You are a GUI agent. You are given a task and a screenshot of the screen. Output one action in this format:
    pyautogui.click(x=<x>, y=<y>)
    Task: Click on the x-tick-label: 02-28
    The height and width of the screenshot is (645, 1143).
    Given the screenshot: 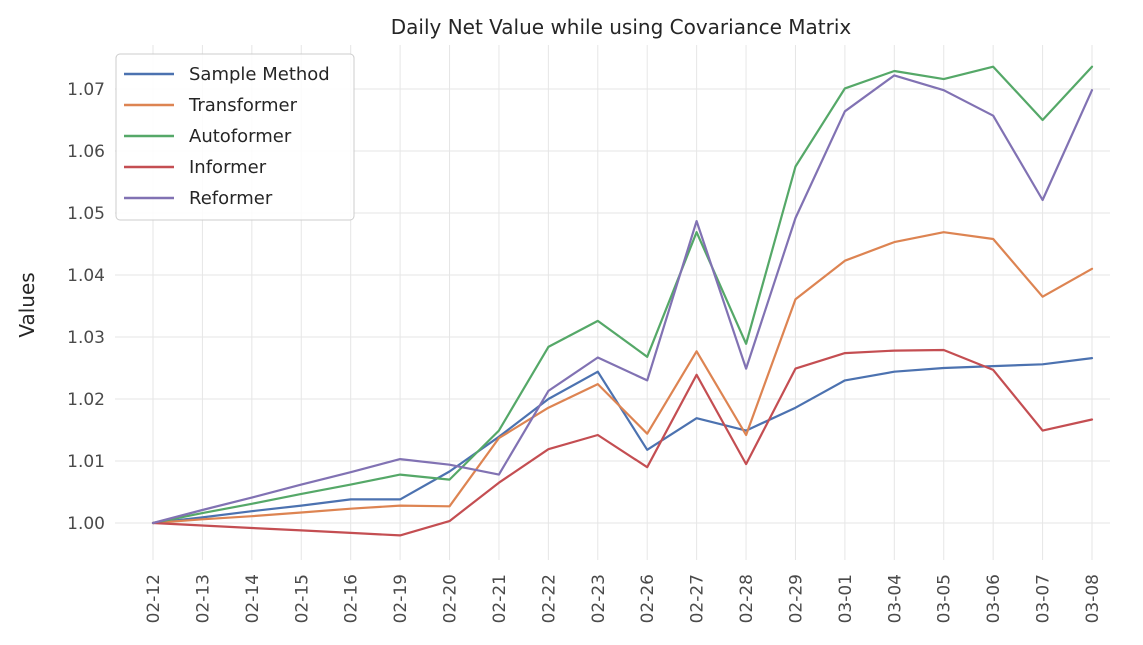 What is the action you would take?
    pyautogui.click(x=747, y=598)
    